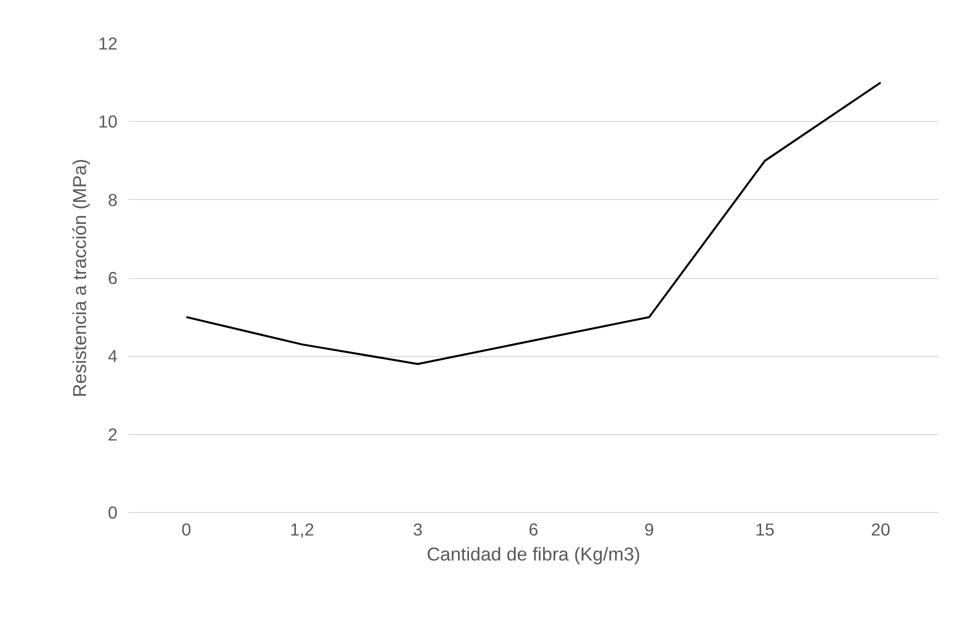 This screenshot has height=622, width=955. Describe the element at coordinates (113, 434) in the screenshot. I see `y-tick-label: 2` at that location.